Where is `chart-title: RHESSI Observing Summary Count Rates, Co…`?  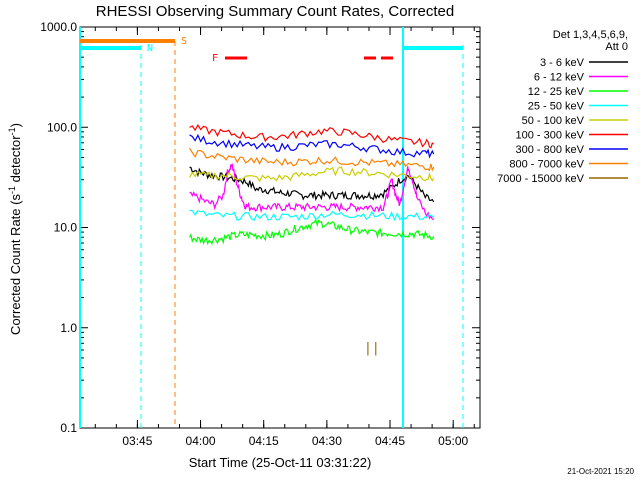 chart-title: RHESSI Observing Summary Count Rates, Co… is located at coordinates (275, 11).